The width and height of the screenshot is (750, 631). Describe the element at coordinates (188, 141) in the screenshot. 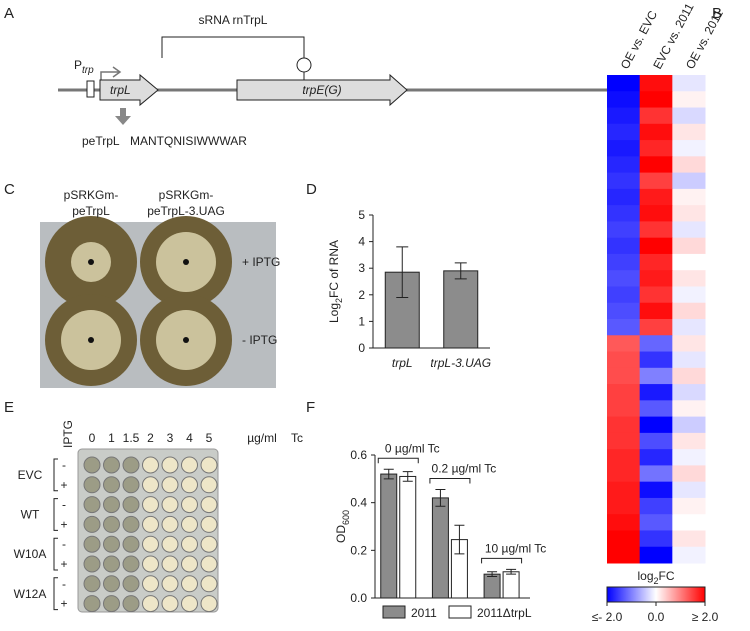

I see `peptide-sequence: MANTQNISIWWWAR` at that location.